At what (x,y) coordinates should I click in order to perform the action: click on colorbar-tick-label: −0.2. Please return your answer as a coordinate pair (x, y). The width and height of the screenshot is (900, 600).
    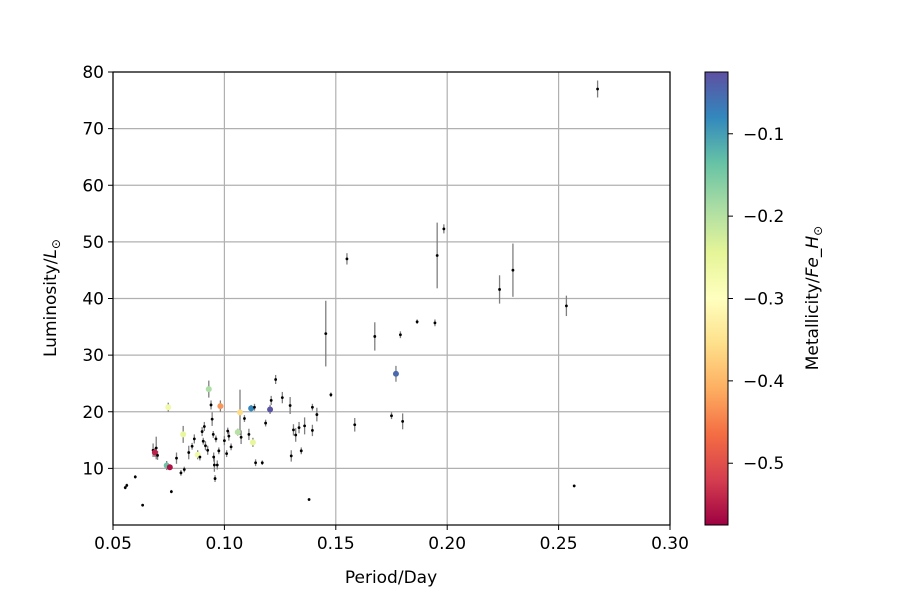
    Looking at the image, I should click on (763, 217).